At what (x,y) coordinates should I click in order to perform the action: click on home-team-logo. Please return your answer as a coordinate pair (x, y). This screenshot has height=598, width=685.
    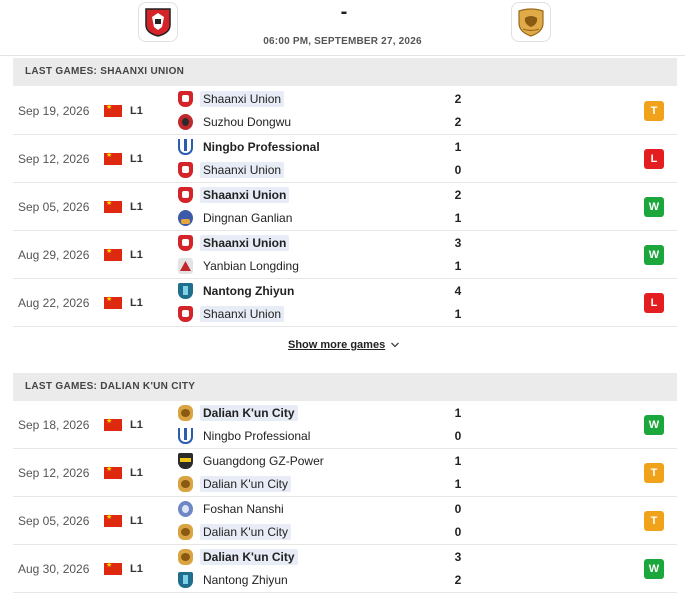
    Looking at the image, I should click on (158, 22).